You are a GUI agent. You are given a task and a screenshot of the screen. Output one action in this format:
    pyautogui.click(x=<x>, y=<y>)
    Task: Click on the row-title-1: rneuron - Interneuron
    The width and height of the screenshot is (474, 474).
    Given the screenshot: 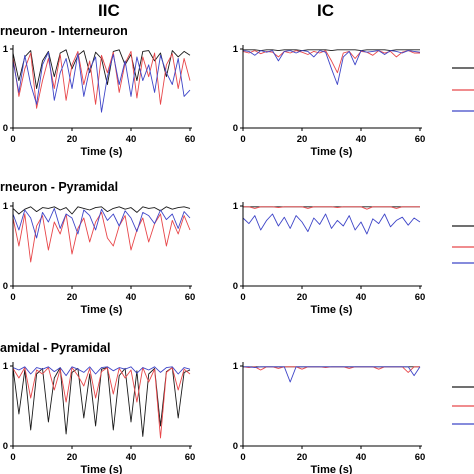 What is the action you would take?
    pyautogui.click(x=64, y=31)
    